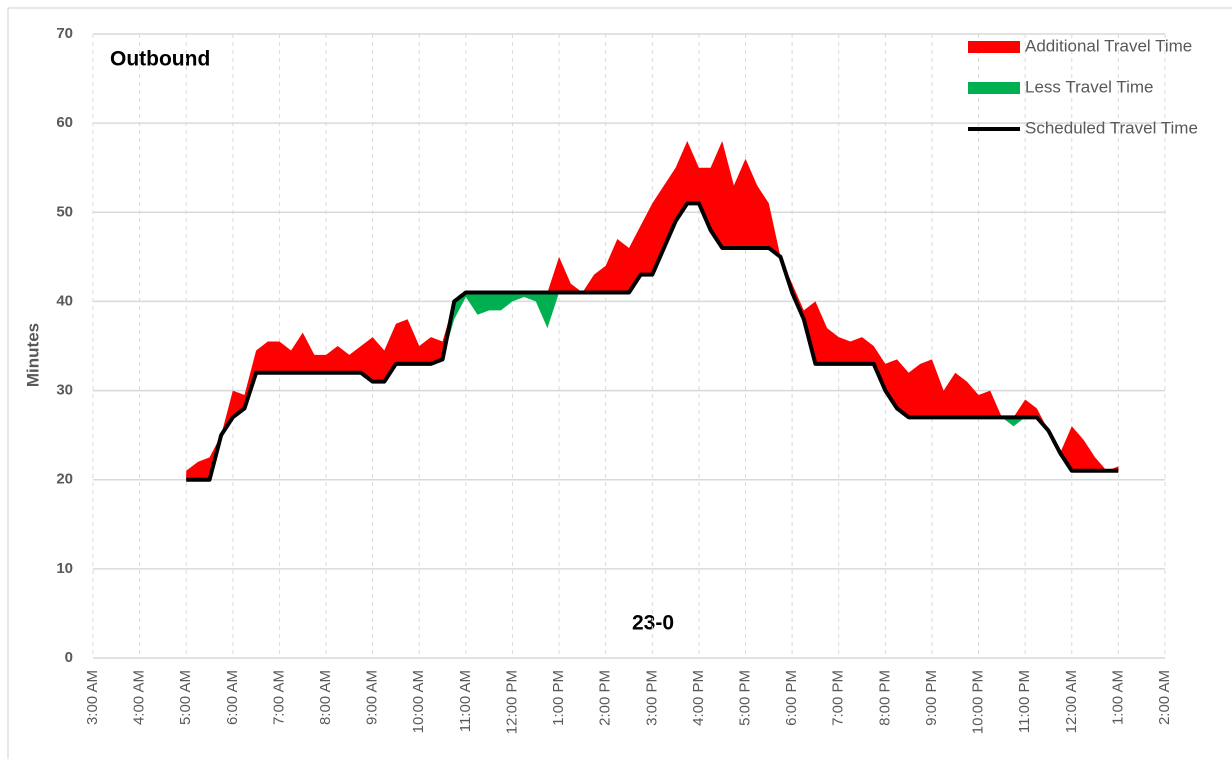 The image size is (1232, 759). What do you see at coordinates (64, 33) in the screenshot?
I see `y-tick-label: 70` at bounding box center [64, 33].